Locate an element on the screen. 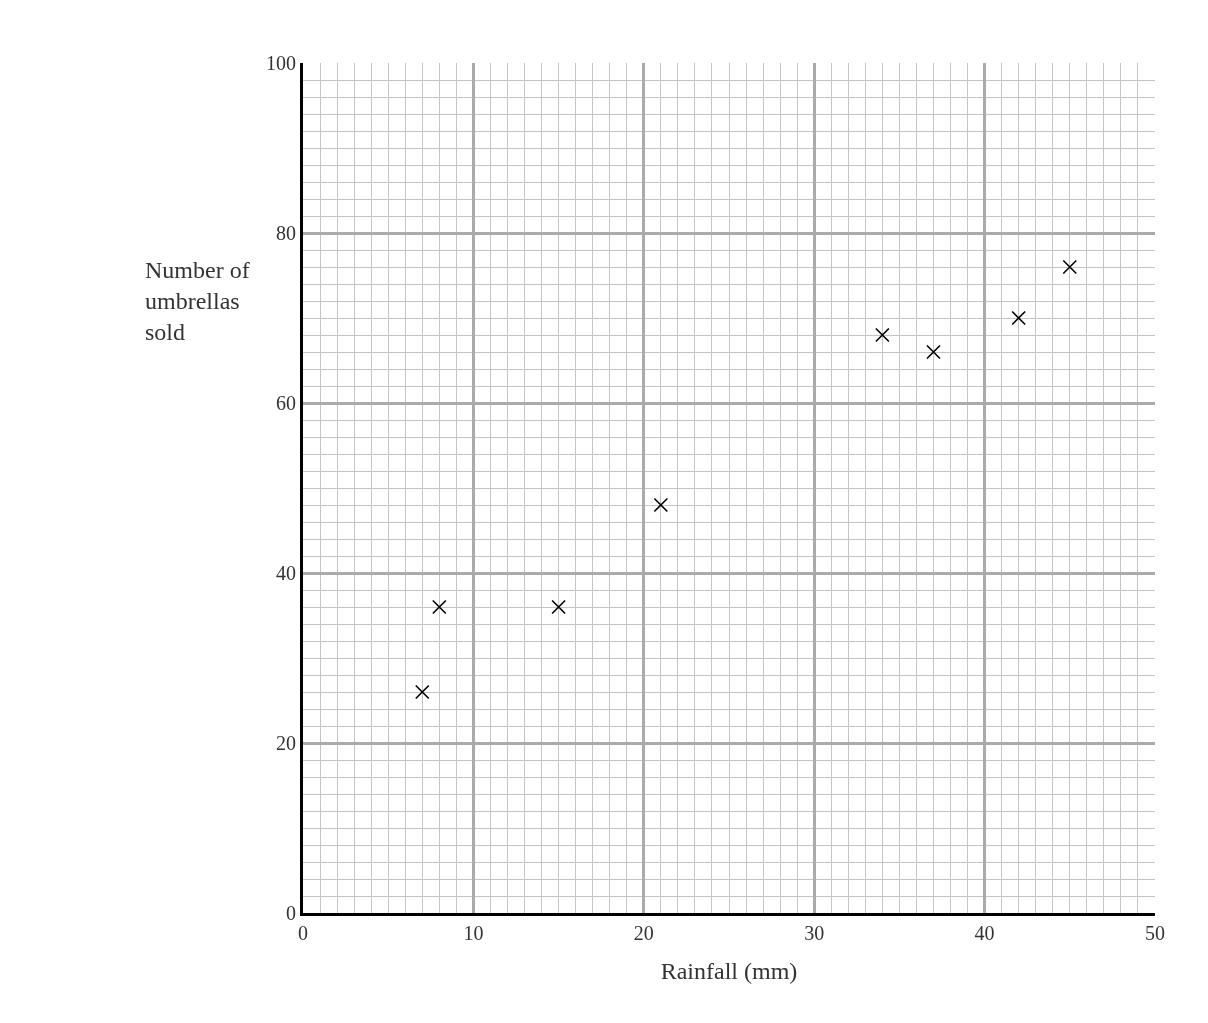  y-tick-label: 60 is located at coordinates (286, 403).